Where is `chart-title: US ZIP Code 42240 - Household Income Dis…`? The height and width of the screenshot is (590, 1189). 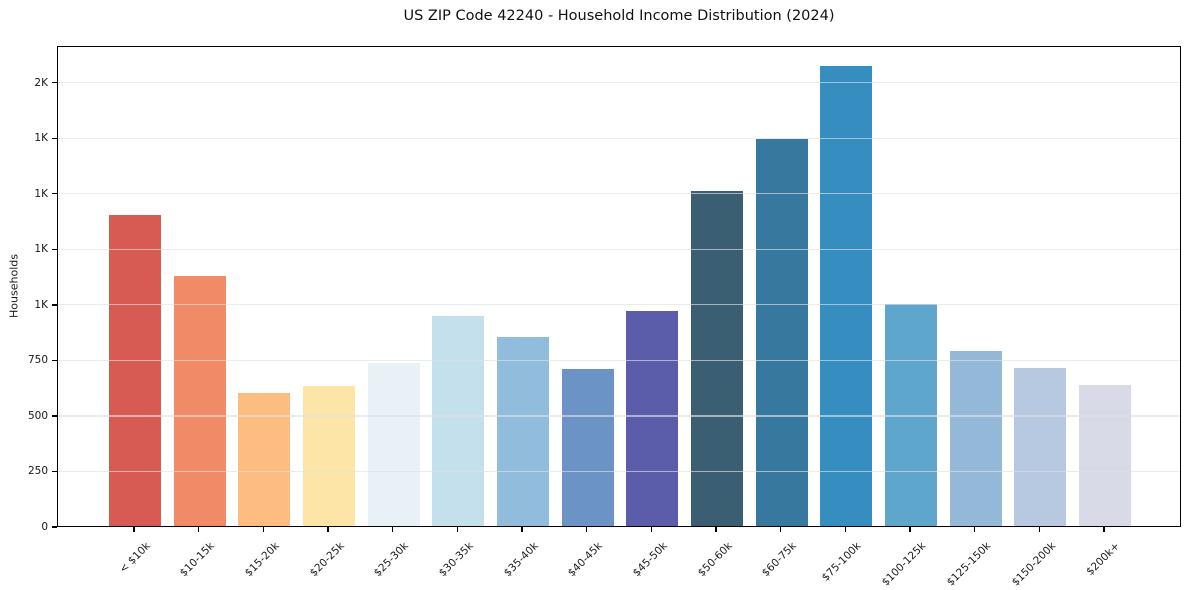
chart-title: US ZIP Code 42240 - Household Income Dis… is located at coordinates (619, 16).